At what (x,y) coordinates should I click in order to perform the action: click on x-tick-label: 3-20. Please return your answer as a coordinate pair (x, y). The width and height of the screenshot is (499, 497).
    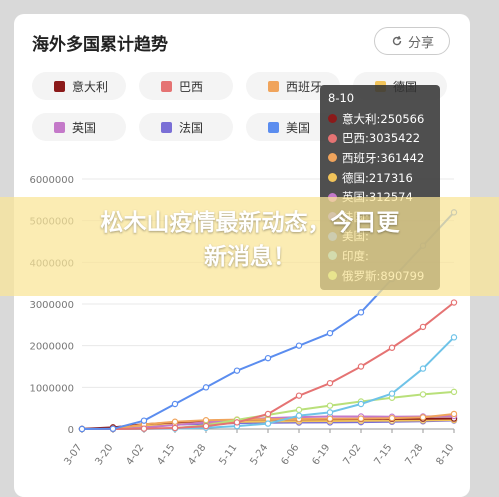
    Looking at the image, I should click on (104, 454).